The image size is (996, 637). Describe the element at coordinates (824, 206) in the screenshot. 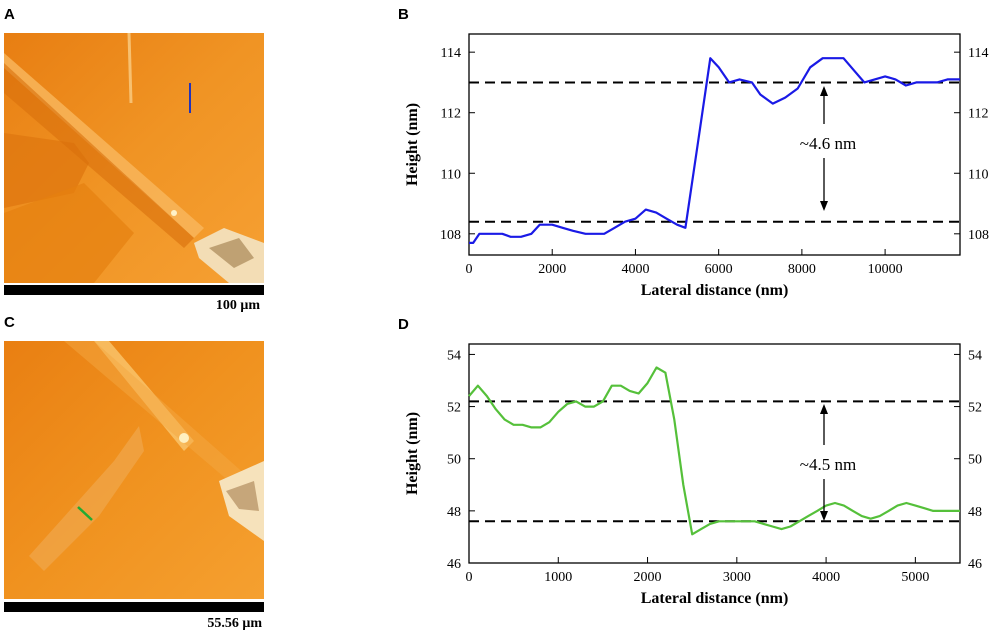

I see `annotation-arrowhead-down-b` at that location.